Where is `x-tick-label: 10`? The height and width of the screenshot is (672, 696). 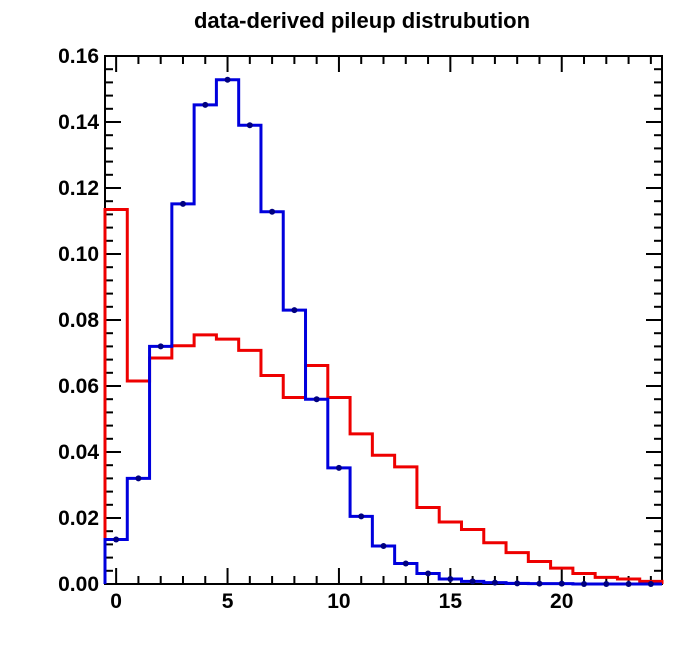 x-tick-label: 10 is located at coordinates (338, 601).